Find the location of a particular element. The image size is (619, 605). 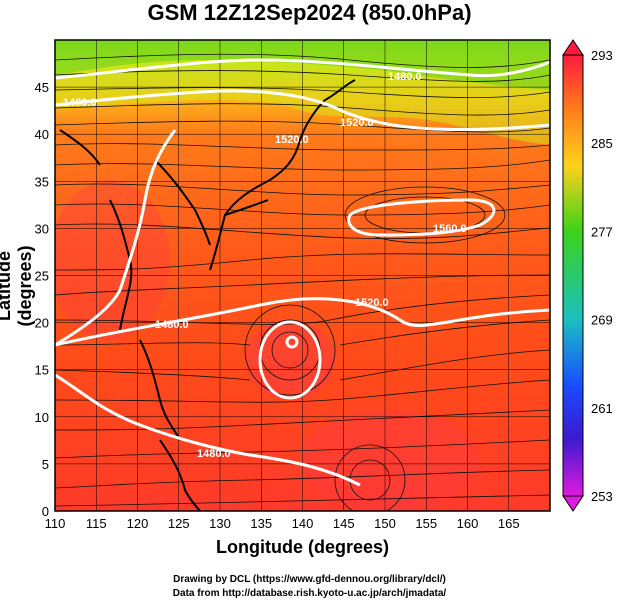

warm-area-south is located at coordinates (390, 460).